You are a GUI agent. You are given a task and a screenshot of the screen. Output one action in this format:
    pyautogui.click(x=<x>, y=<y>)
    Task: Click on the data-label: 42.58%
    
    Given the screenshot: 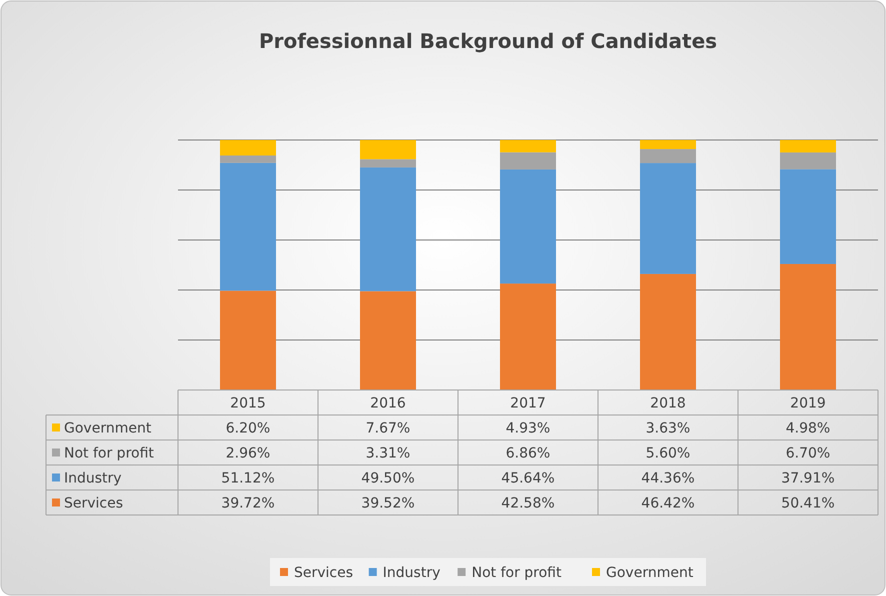 What is the action you would take?
    pyautogui.click(x=528, y=503)
    